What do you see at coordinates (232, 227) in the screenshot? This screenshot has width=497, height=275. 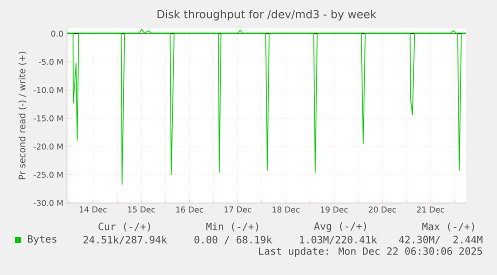 I see `text: Min (-/+)` at bounding box center [232, 227].